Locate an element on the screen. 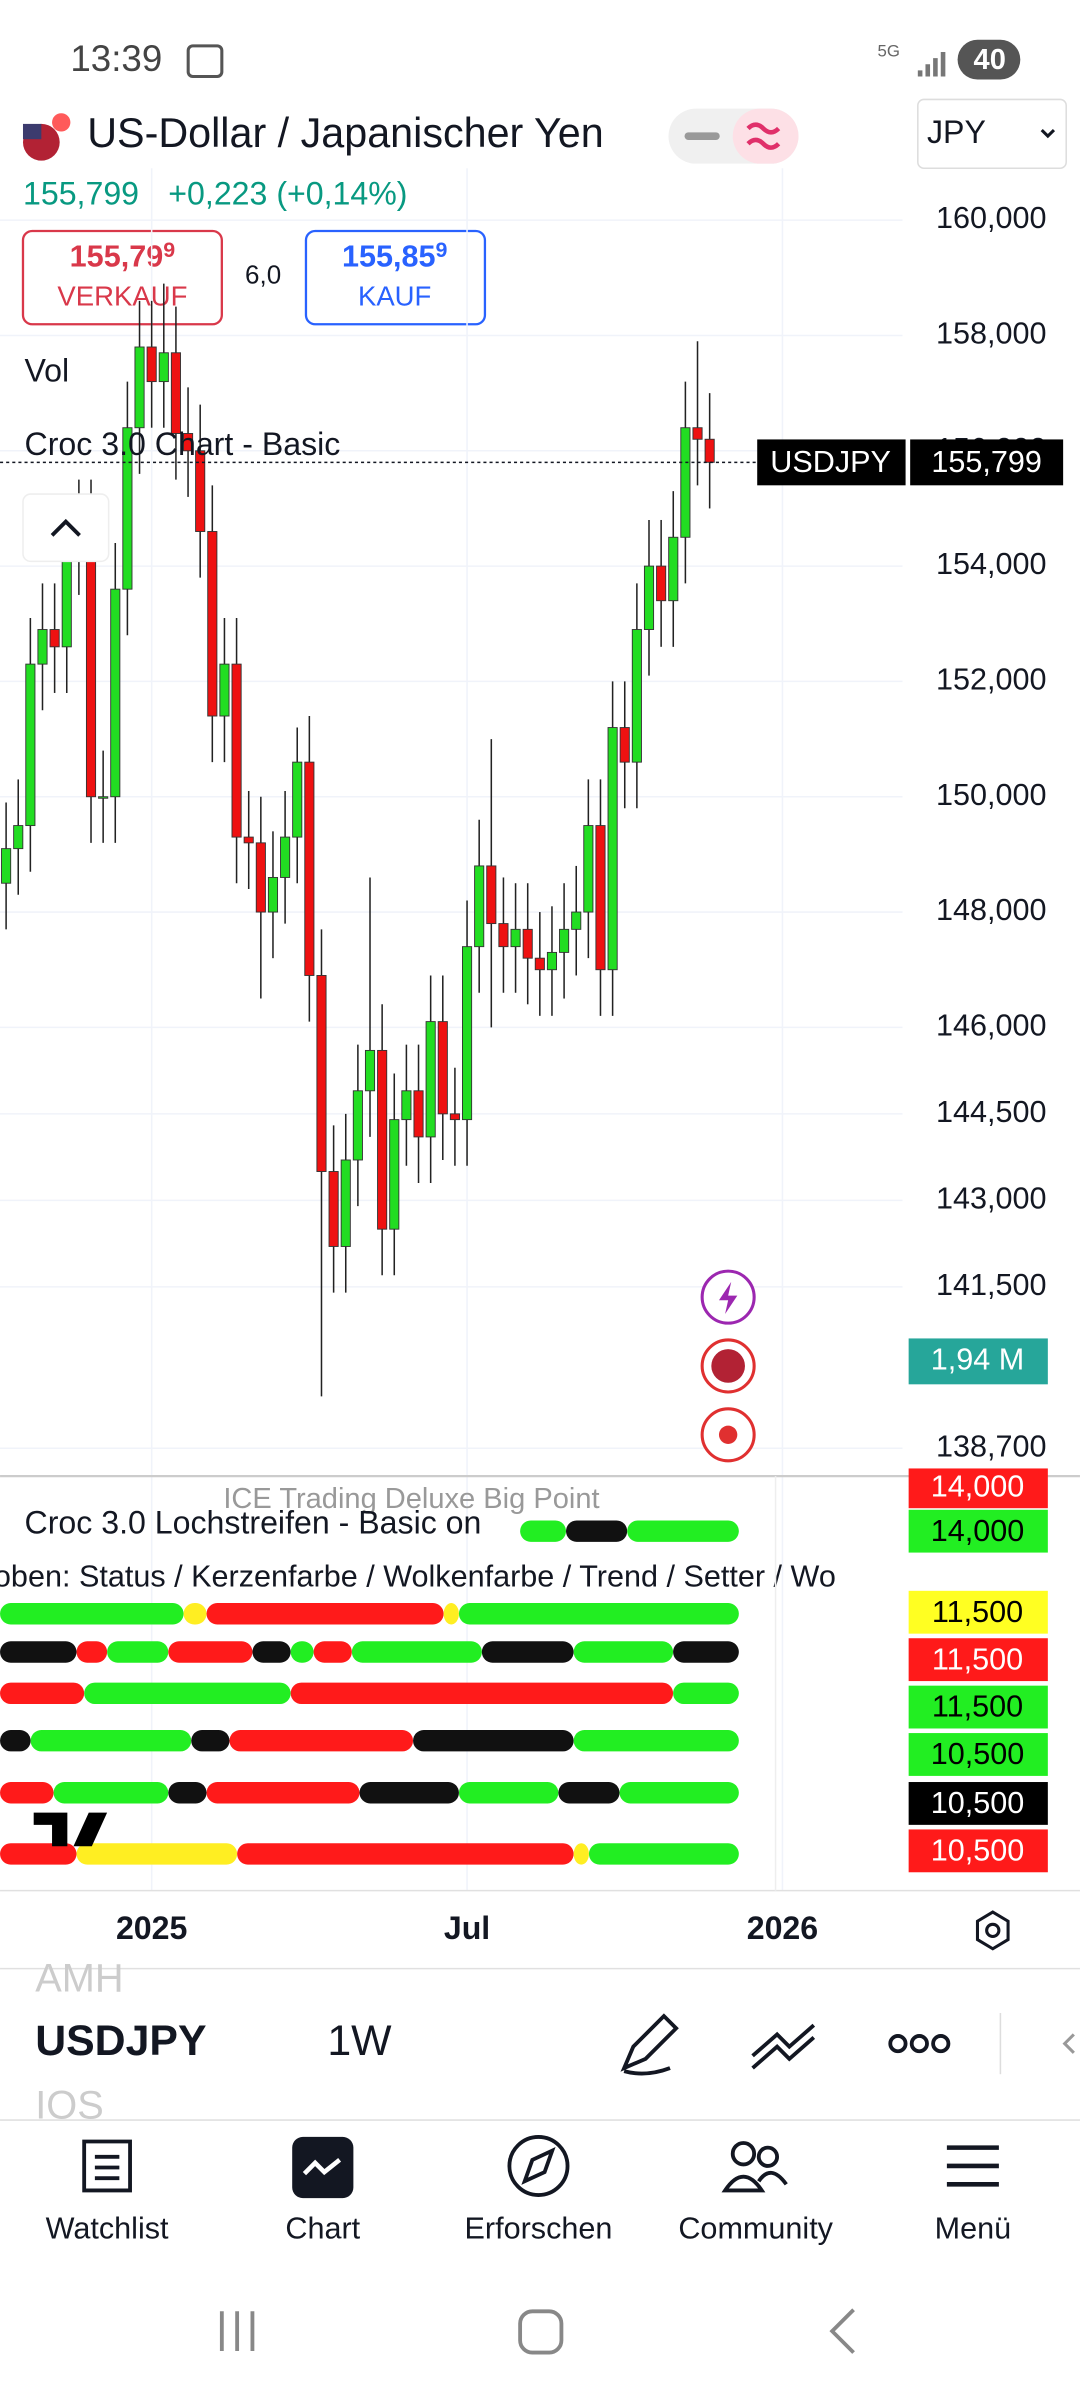  price-change: +0,223 (+0,14%) is located at coordinates (287, 193).